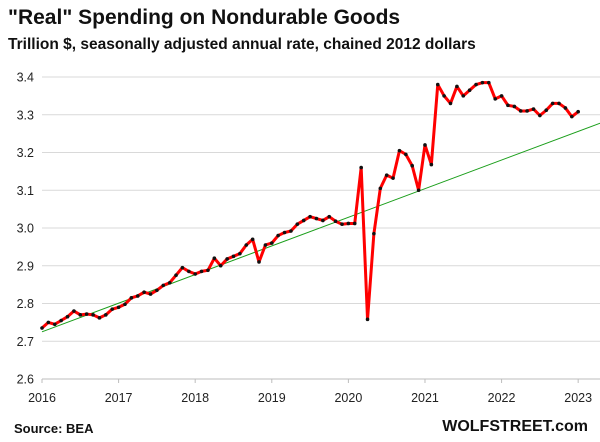 This screenshot has width=600, height=442. What do you see at coordinates (25, 342) in the screenshot?
I see `y-tick-label: 2.7` at bounding box center [25, 342].